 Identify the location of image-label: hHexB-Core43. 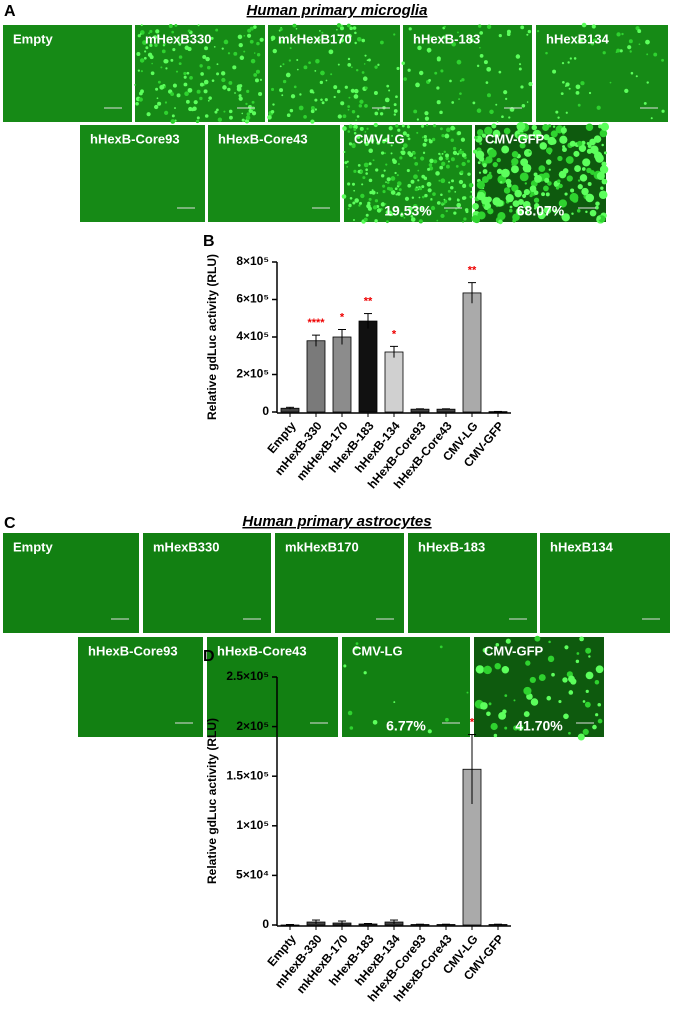
(263, 138).